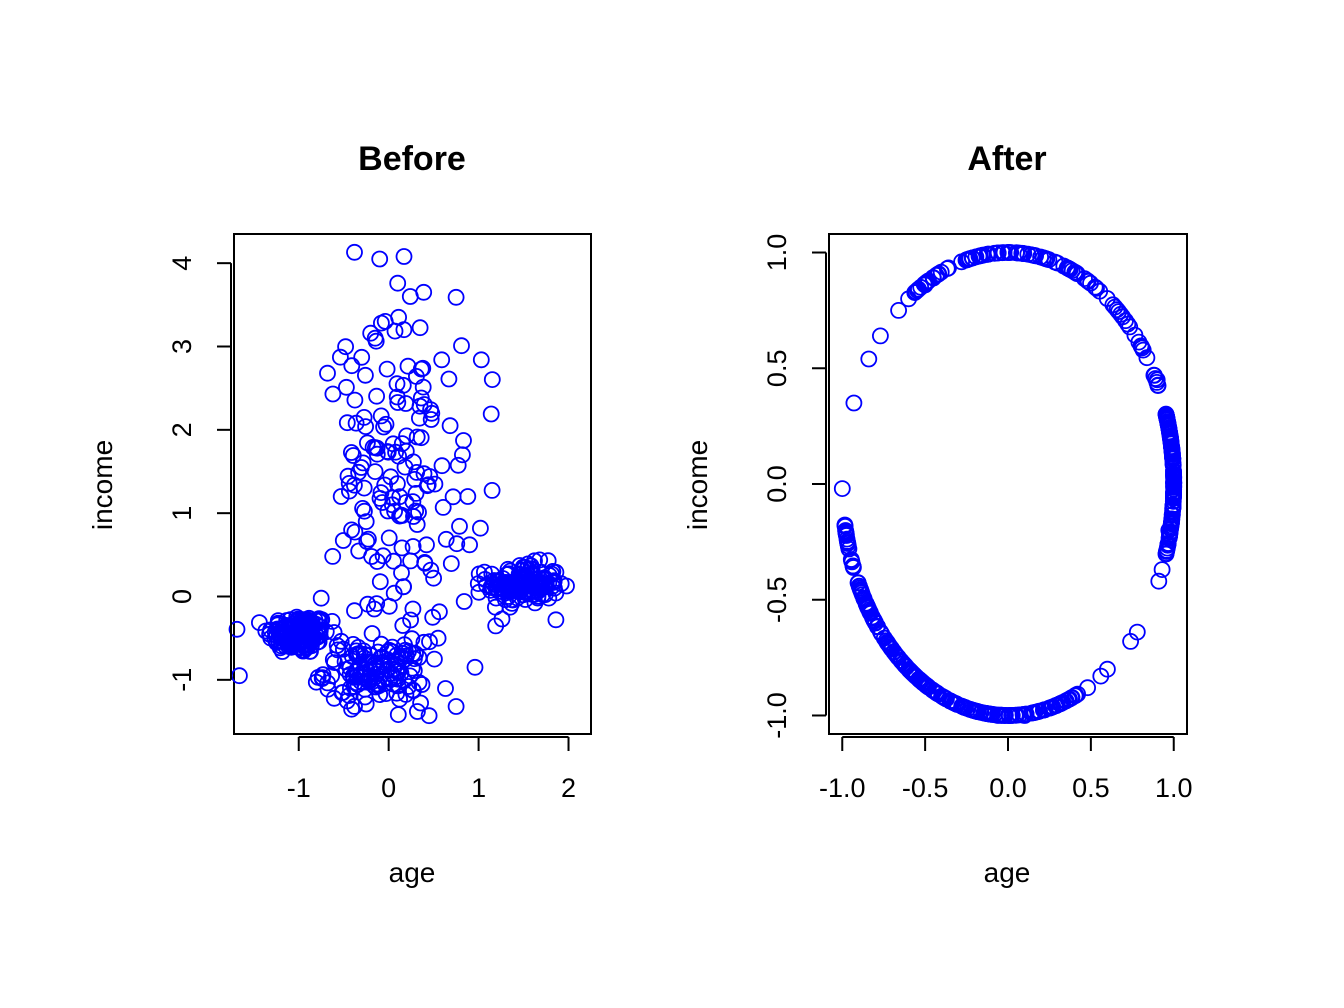 The image size is (1344, 1008). I want to click on after-x-axis: -1.0 -0.5 0.0 0.5 1.0, so click(1006, 769).